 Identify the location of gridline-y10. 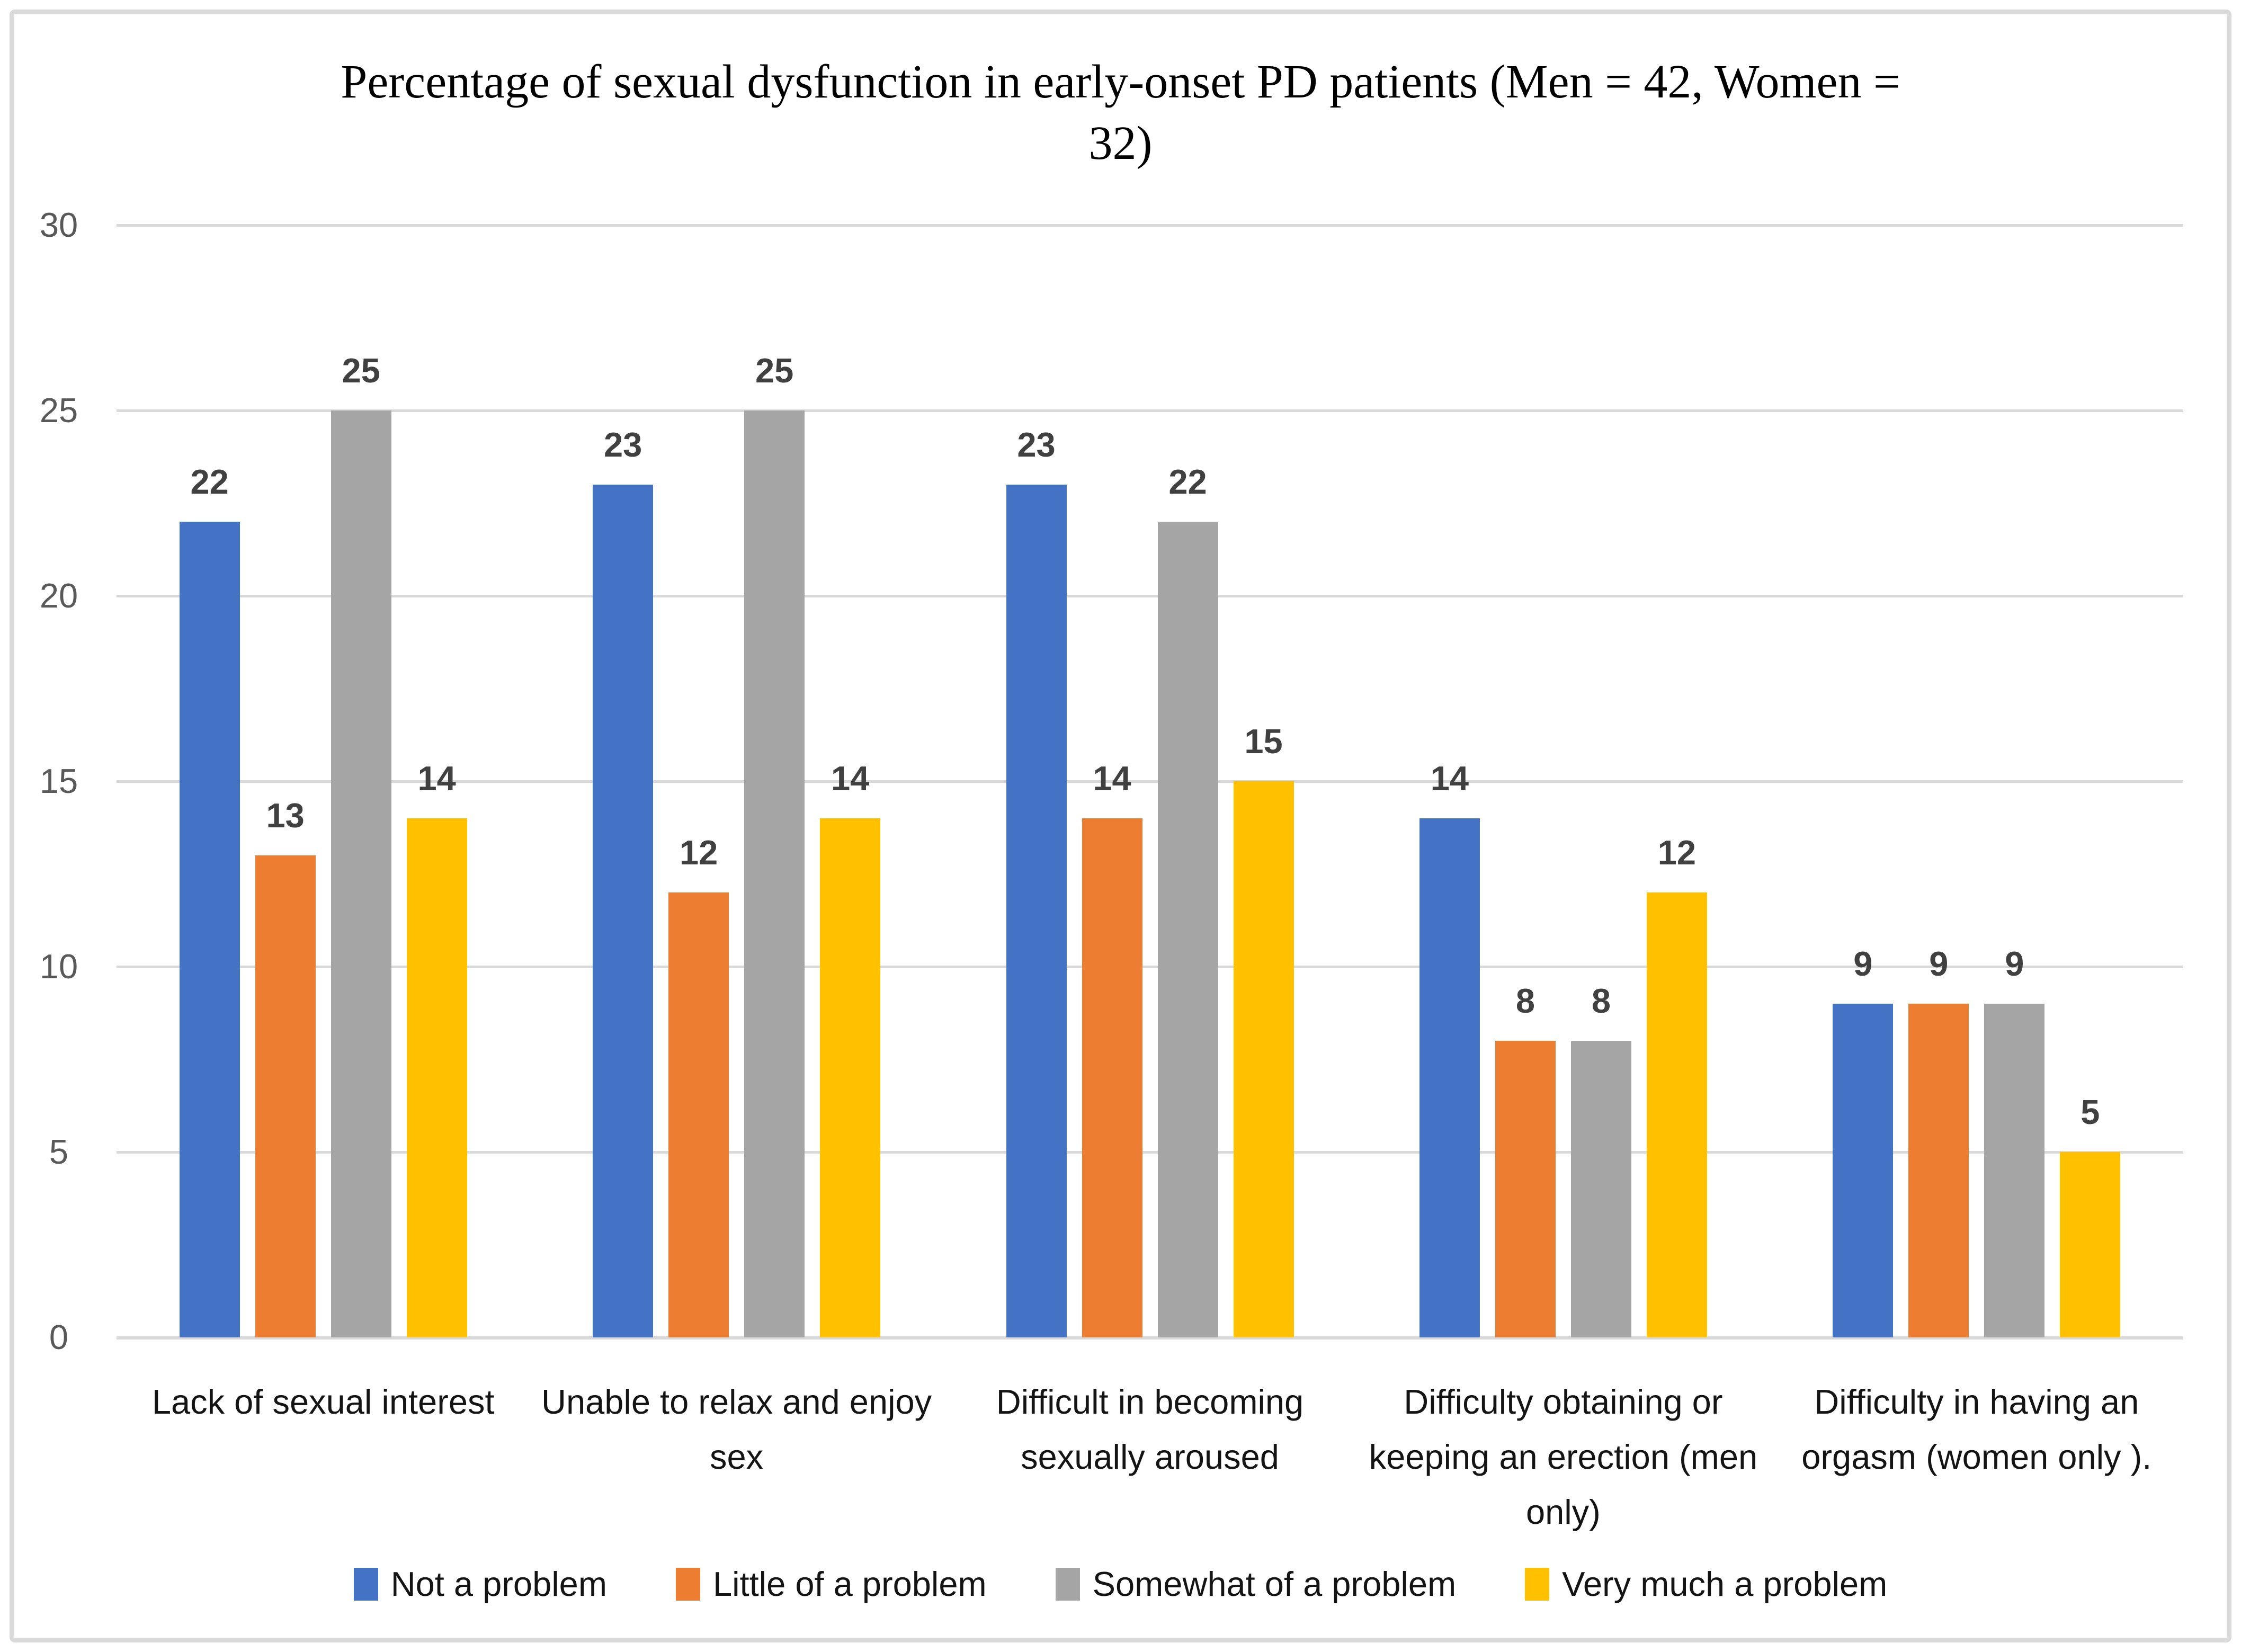
(1150, 967).